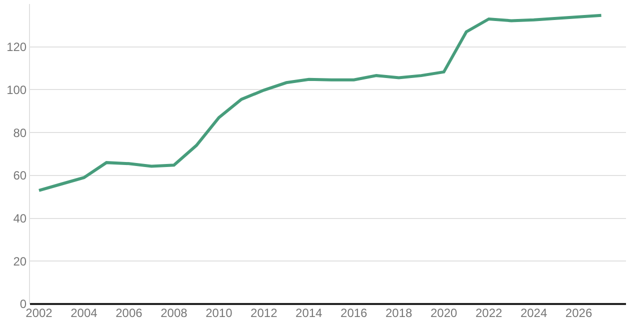 This screenshot has height=334, width=630. Describe the element at coordinates (16, 47) in the screenshot. I see `y-tick-label: 120` at that location.